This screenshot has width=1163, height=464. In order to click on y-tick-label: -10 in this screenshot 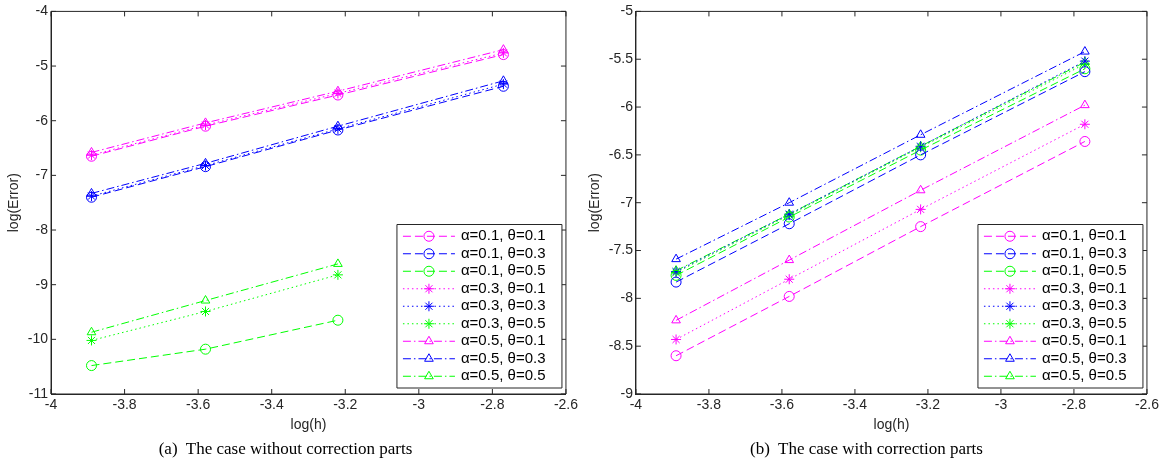, I will do `click(38, 338)`.